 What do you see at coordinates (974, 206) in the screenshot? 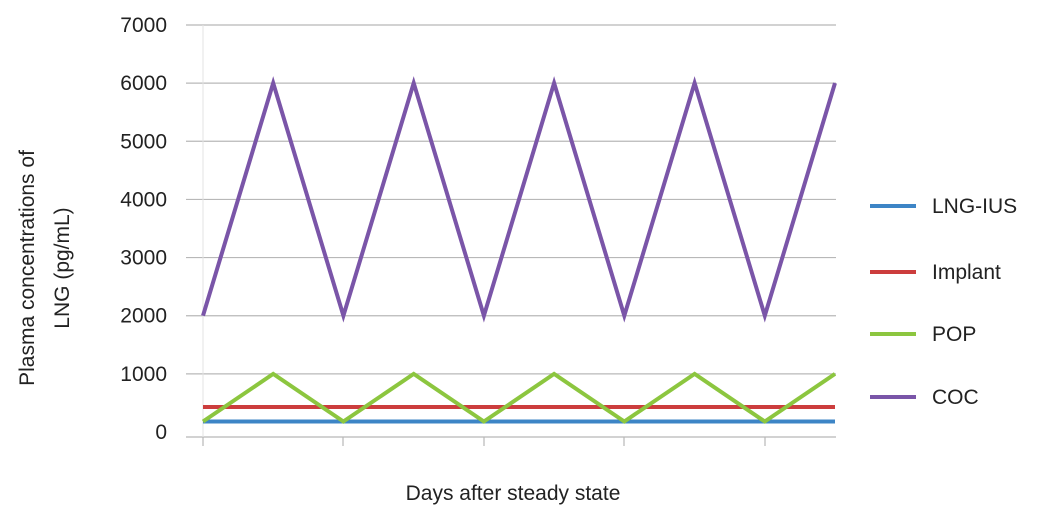
I see `legend-label-lng-ius: LNG-IUS` at bounding box center [974, 206].